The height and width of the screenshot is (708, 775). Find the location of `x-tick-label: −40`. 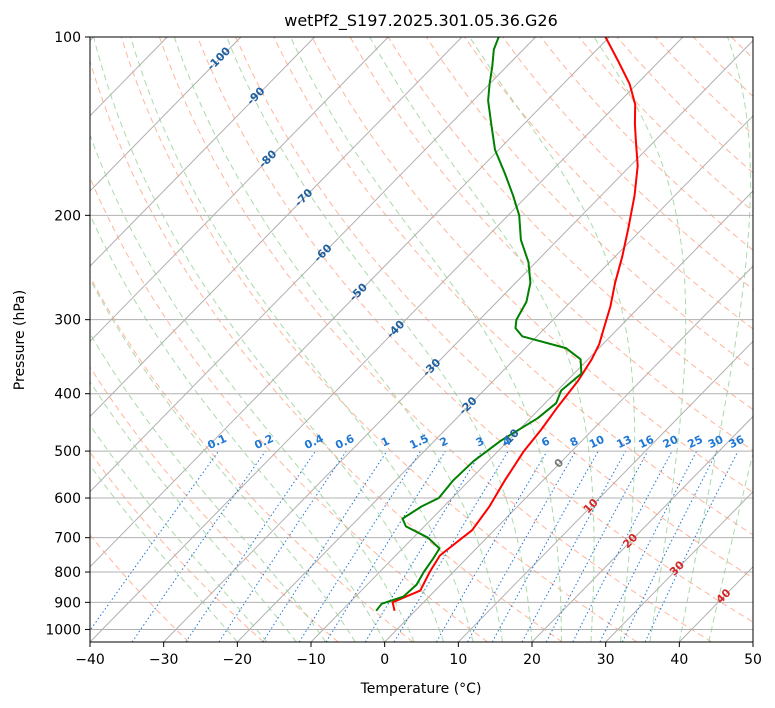

x-tick-label: −40 is located at coordinates (90, 660).